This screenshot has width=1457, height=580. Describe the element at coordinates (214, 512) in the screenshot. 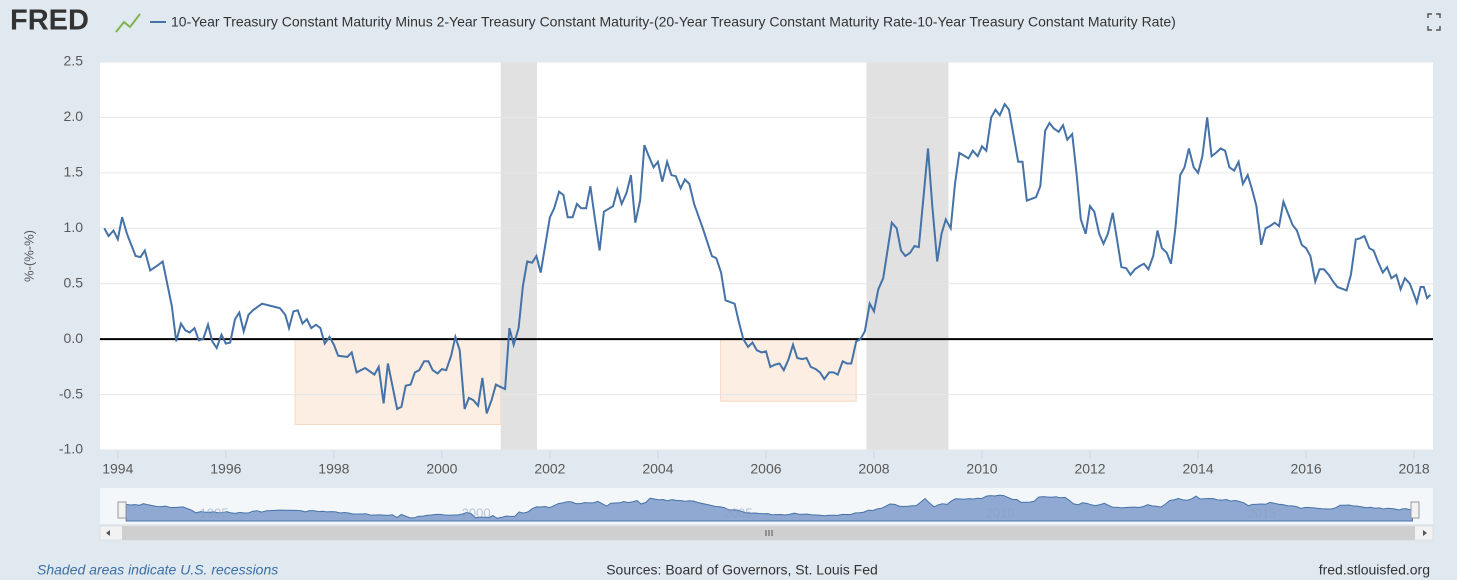

I see `navigator-label: 1995` at that location.